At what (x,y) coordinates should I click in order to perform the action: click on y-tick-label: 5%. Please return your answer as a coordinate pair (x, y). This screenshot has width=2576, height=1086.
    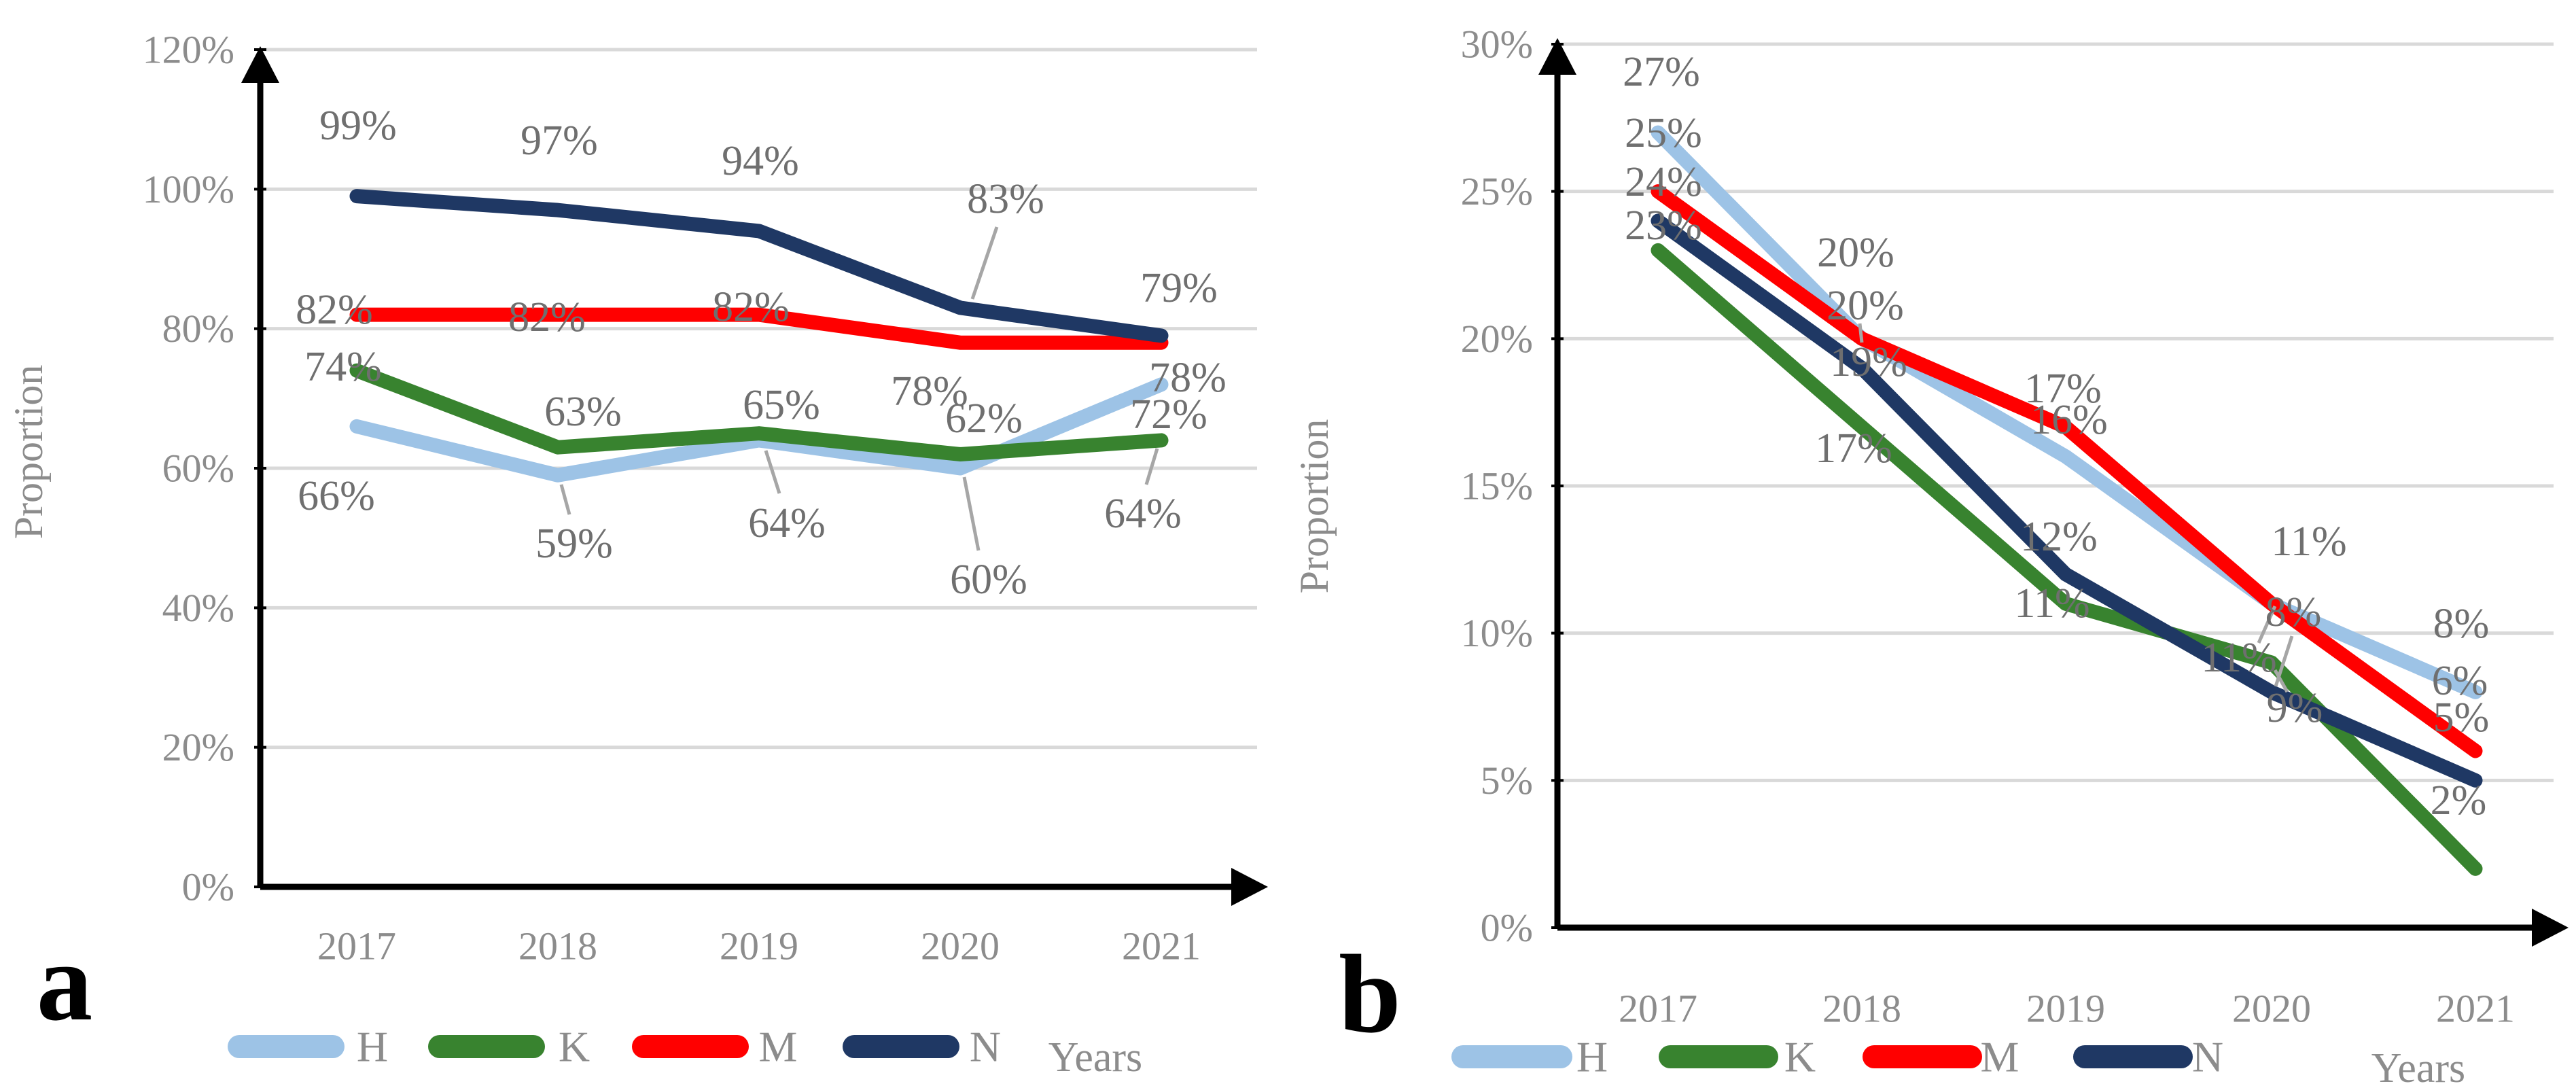
    Looking at the image, I should click on (1507, 780).